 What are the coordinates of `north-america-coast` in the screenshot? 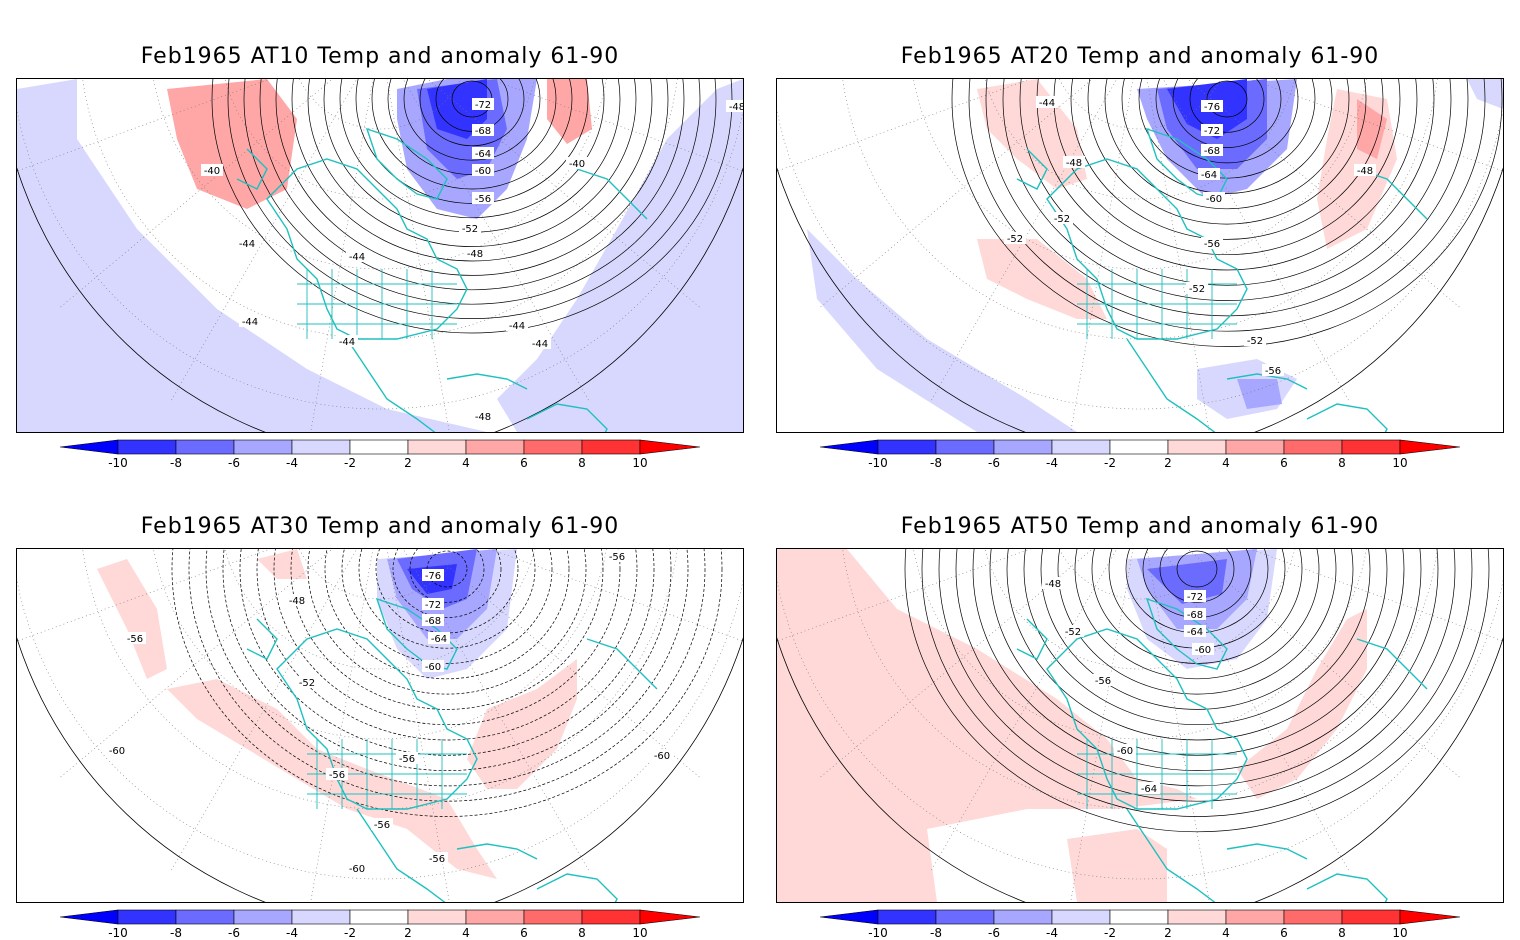 It's located at (377, 719).